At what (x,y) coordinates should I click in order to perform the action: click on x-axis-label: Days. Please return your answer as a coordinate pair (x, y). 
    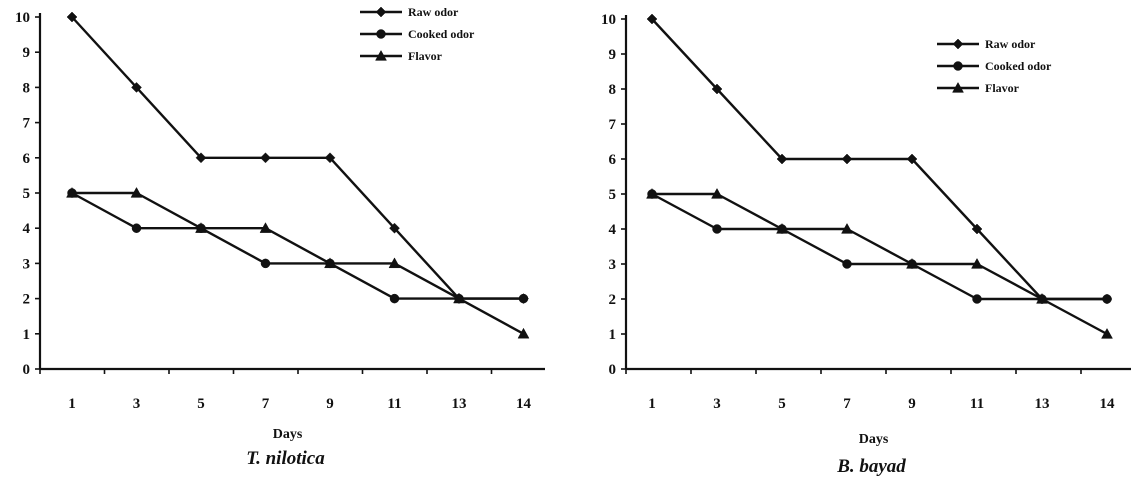
    Looking at the image, I should click on (874, 439).